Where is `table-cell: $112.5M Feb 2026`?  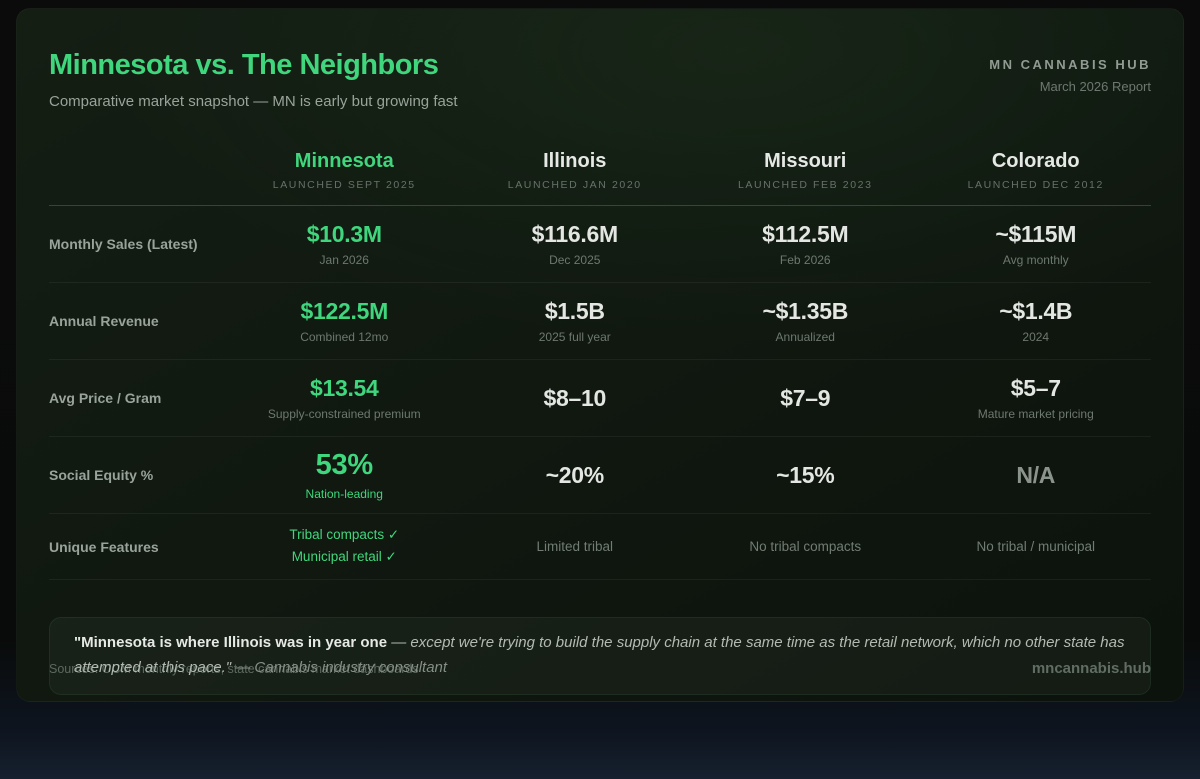 table-cell: $112.5M Feb 2026 is located at coordinates (805, 244).